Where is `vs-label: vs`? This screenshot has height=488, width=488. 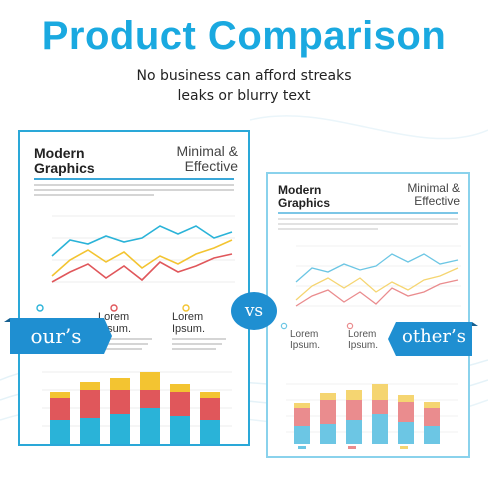
vs-label: vs is located at coordinates (254, 311).